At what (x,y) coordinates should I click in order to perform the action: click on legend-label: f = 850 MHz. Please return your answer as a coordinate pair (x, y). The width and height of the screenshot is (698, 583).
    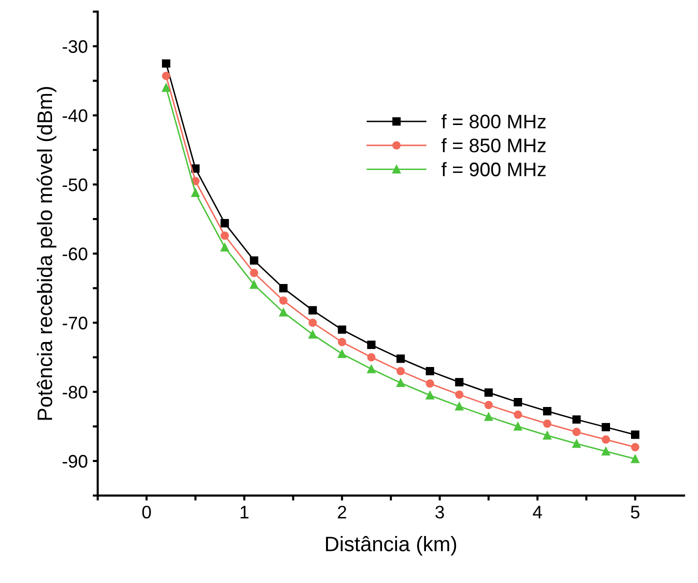
    Looking at the image, I should click on (494, 145).